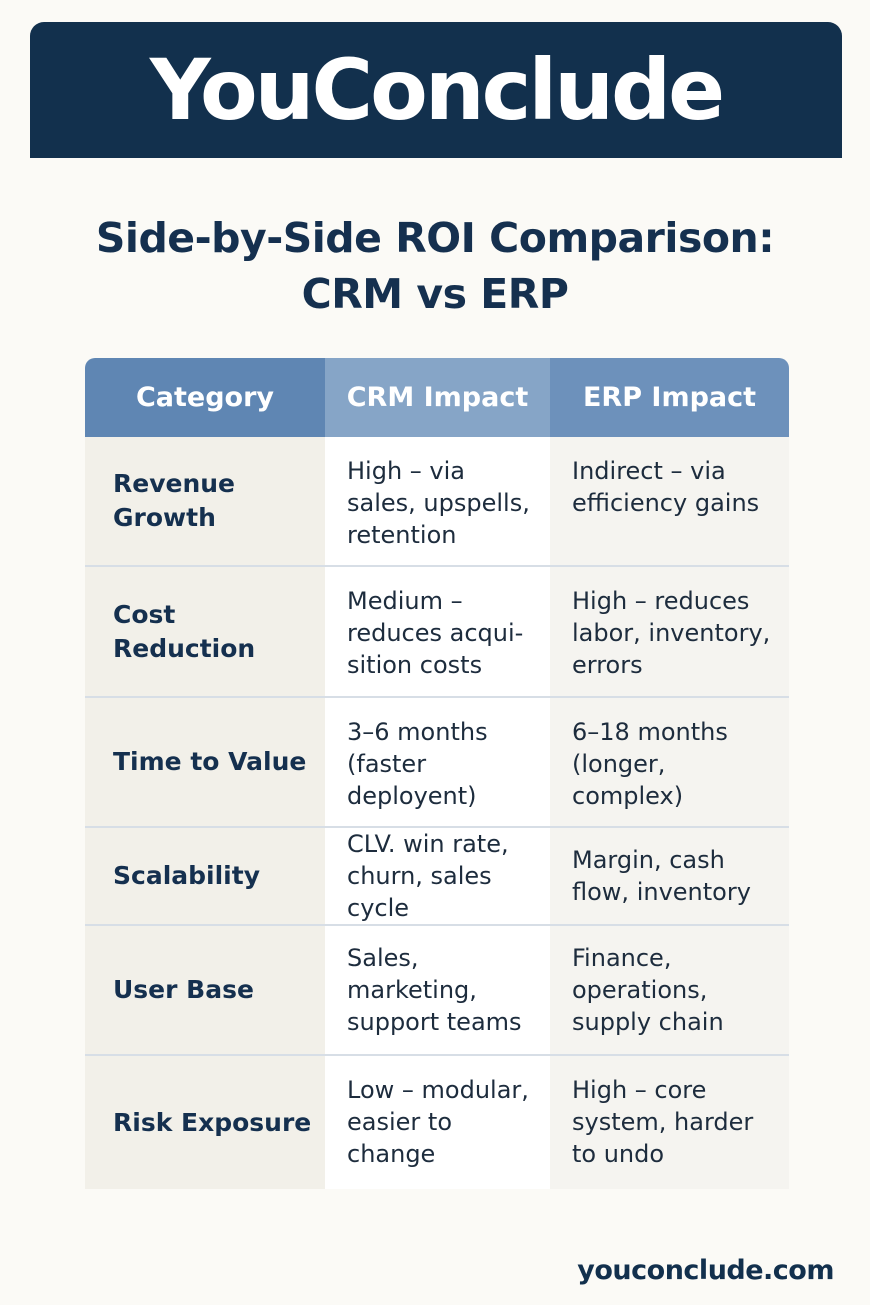 The height and width of the screenshot is (1305, 870). I want to click on crm-cell: Low – modular, easier to change, so click(437, 1122).